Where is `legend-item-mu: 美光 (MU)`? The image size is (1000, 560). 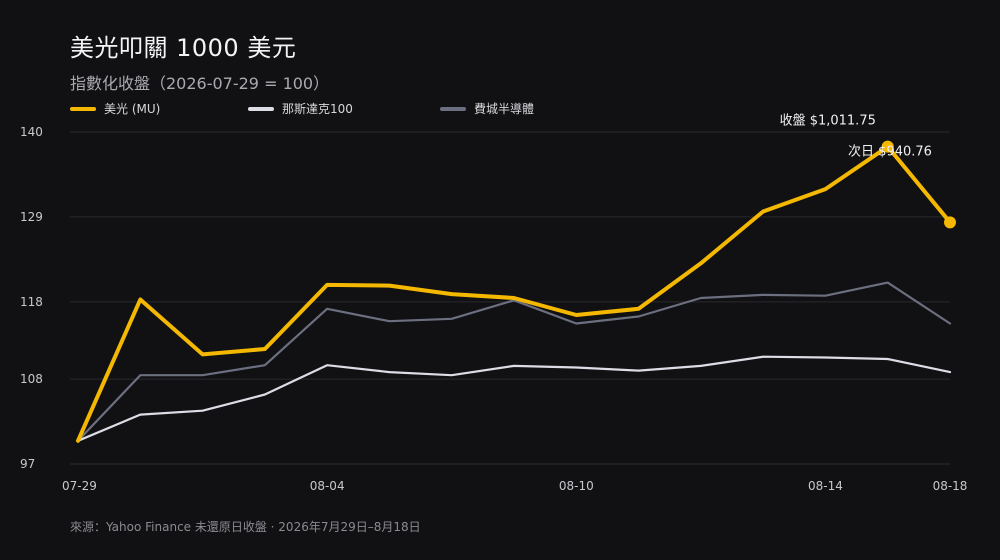
legend-item-mu: 美光 (MU) is located at coordinates (115, 108).